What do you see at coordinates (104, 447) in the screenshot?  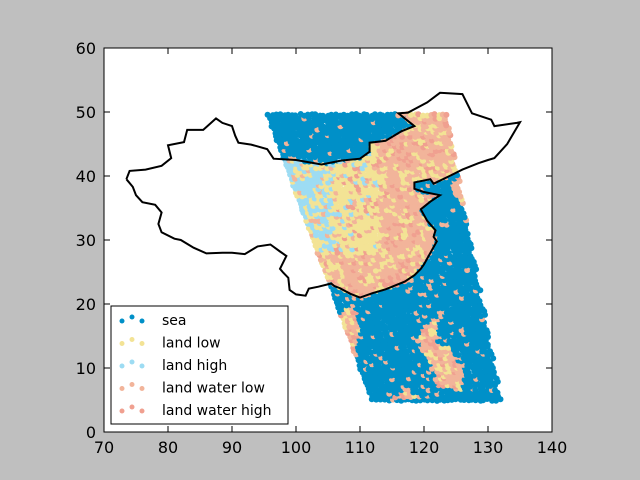 I see `x-tick-label: 70` at bounding box center [104, 447].